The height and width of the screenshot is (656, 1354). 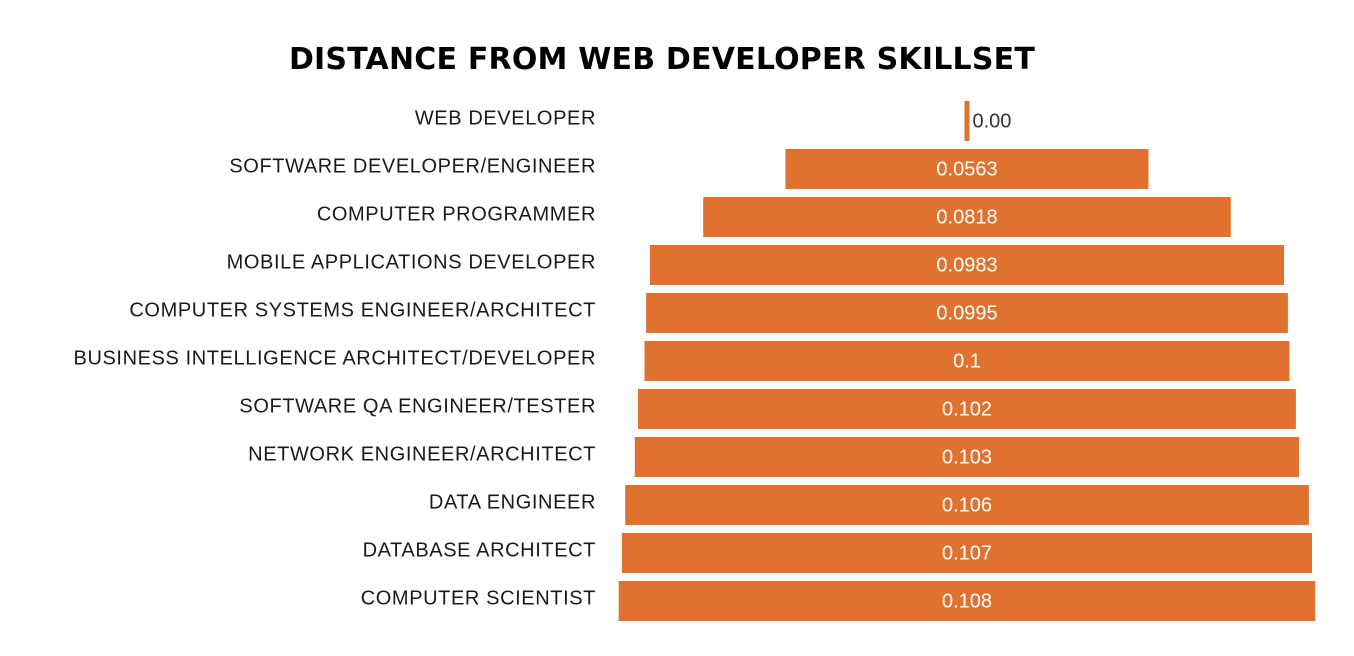 I want to click on value-label-software-developer-engineer: 0.0563, so click(x=966, y=169).